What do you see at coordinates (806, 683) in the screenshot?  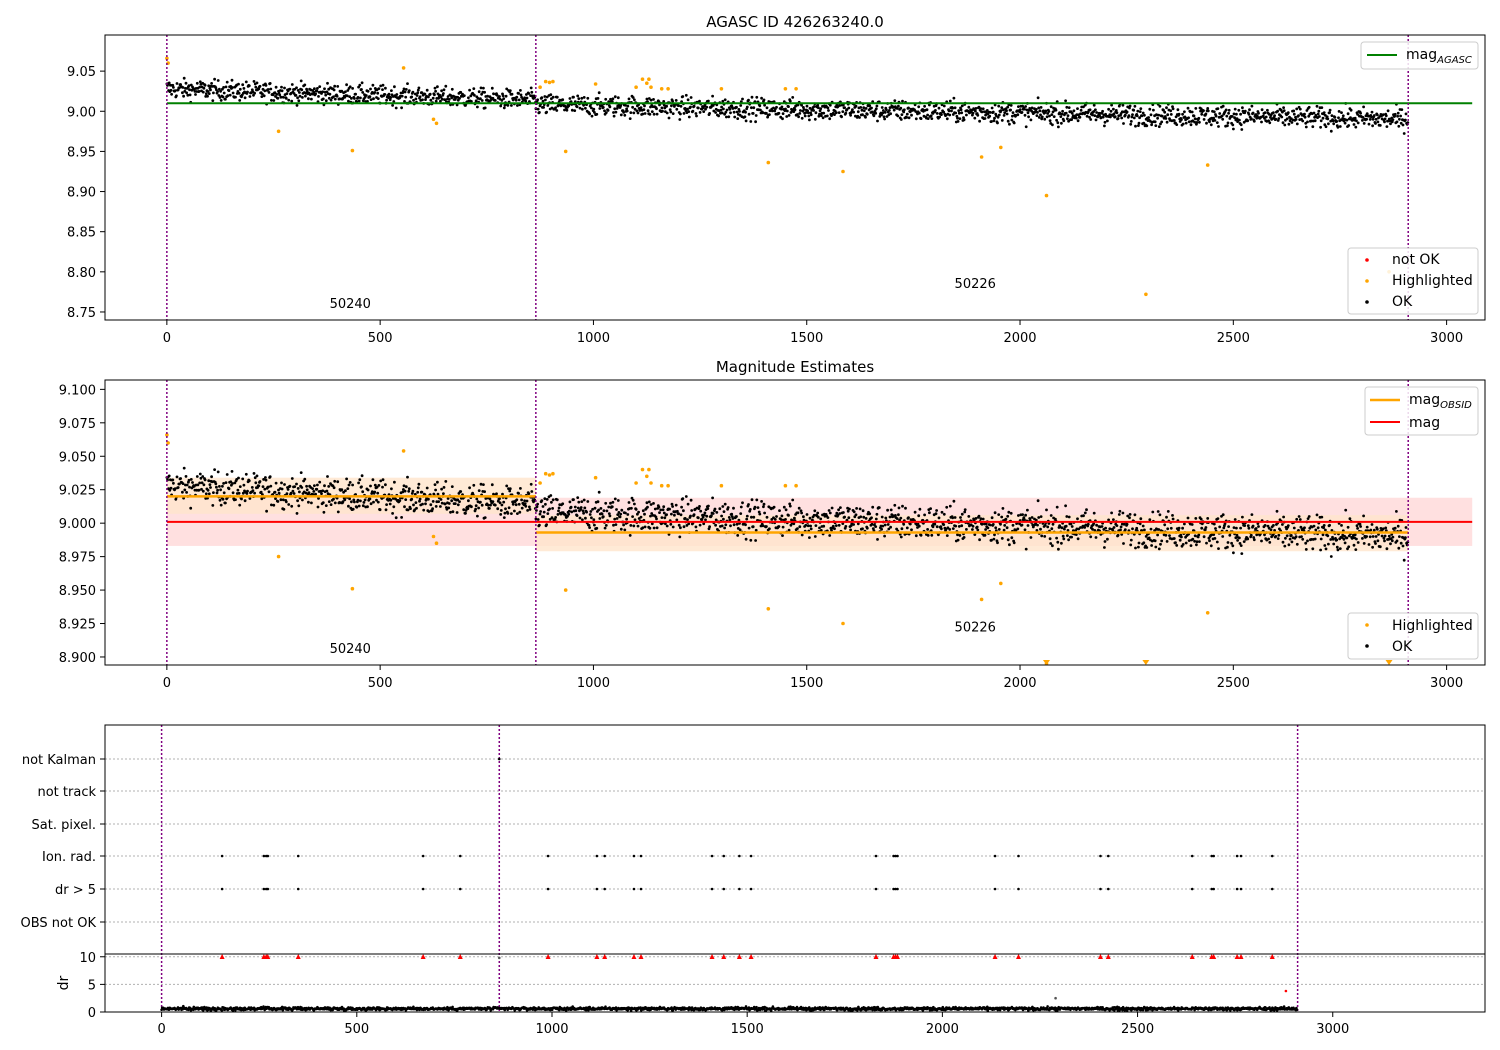 I see `x-tick-label: 1500` at bounding box center [806, 683].